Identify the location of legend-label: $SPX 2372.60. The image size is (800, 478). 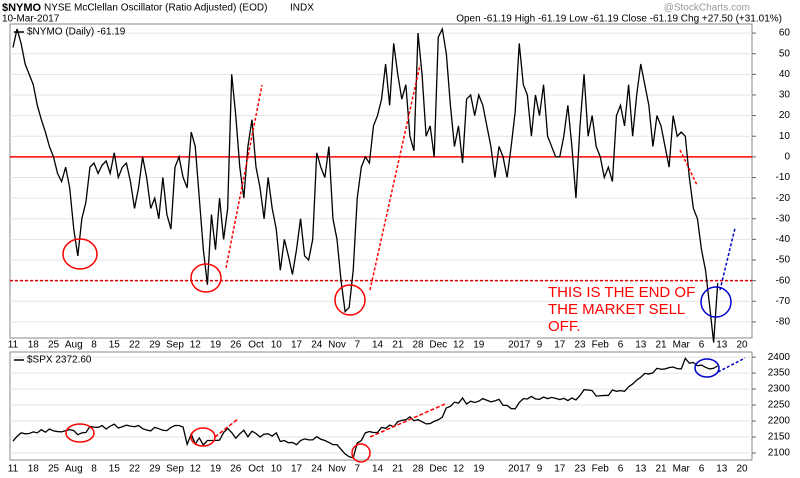
(59, 360).